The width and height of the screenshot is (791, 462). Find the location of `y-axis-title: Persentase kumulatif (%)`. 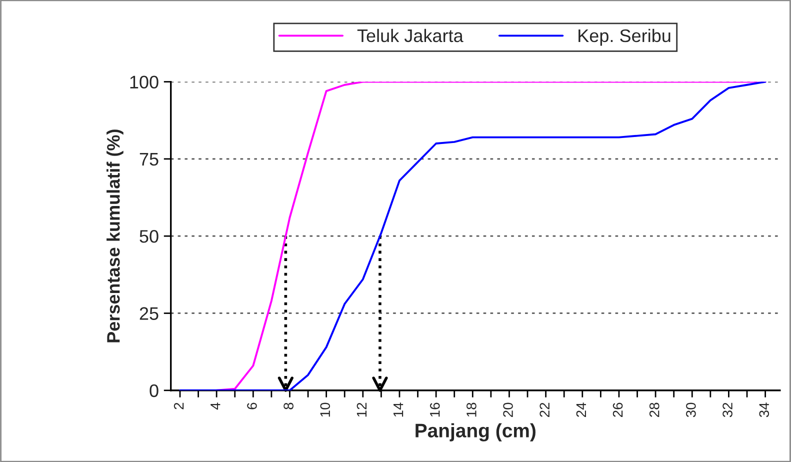

y-axis-title: Persentase kumulatif (%) is located at coordinates (115, 236).